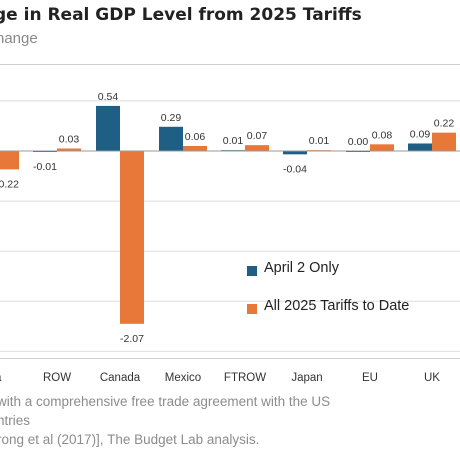 This screenshot has width=460, height=460. What do you see at coordinates (1, 378) in the screenshot?
I see `category-label-na: na` at bounding box center [1, 378].